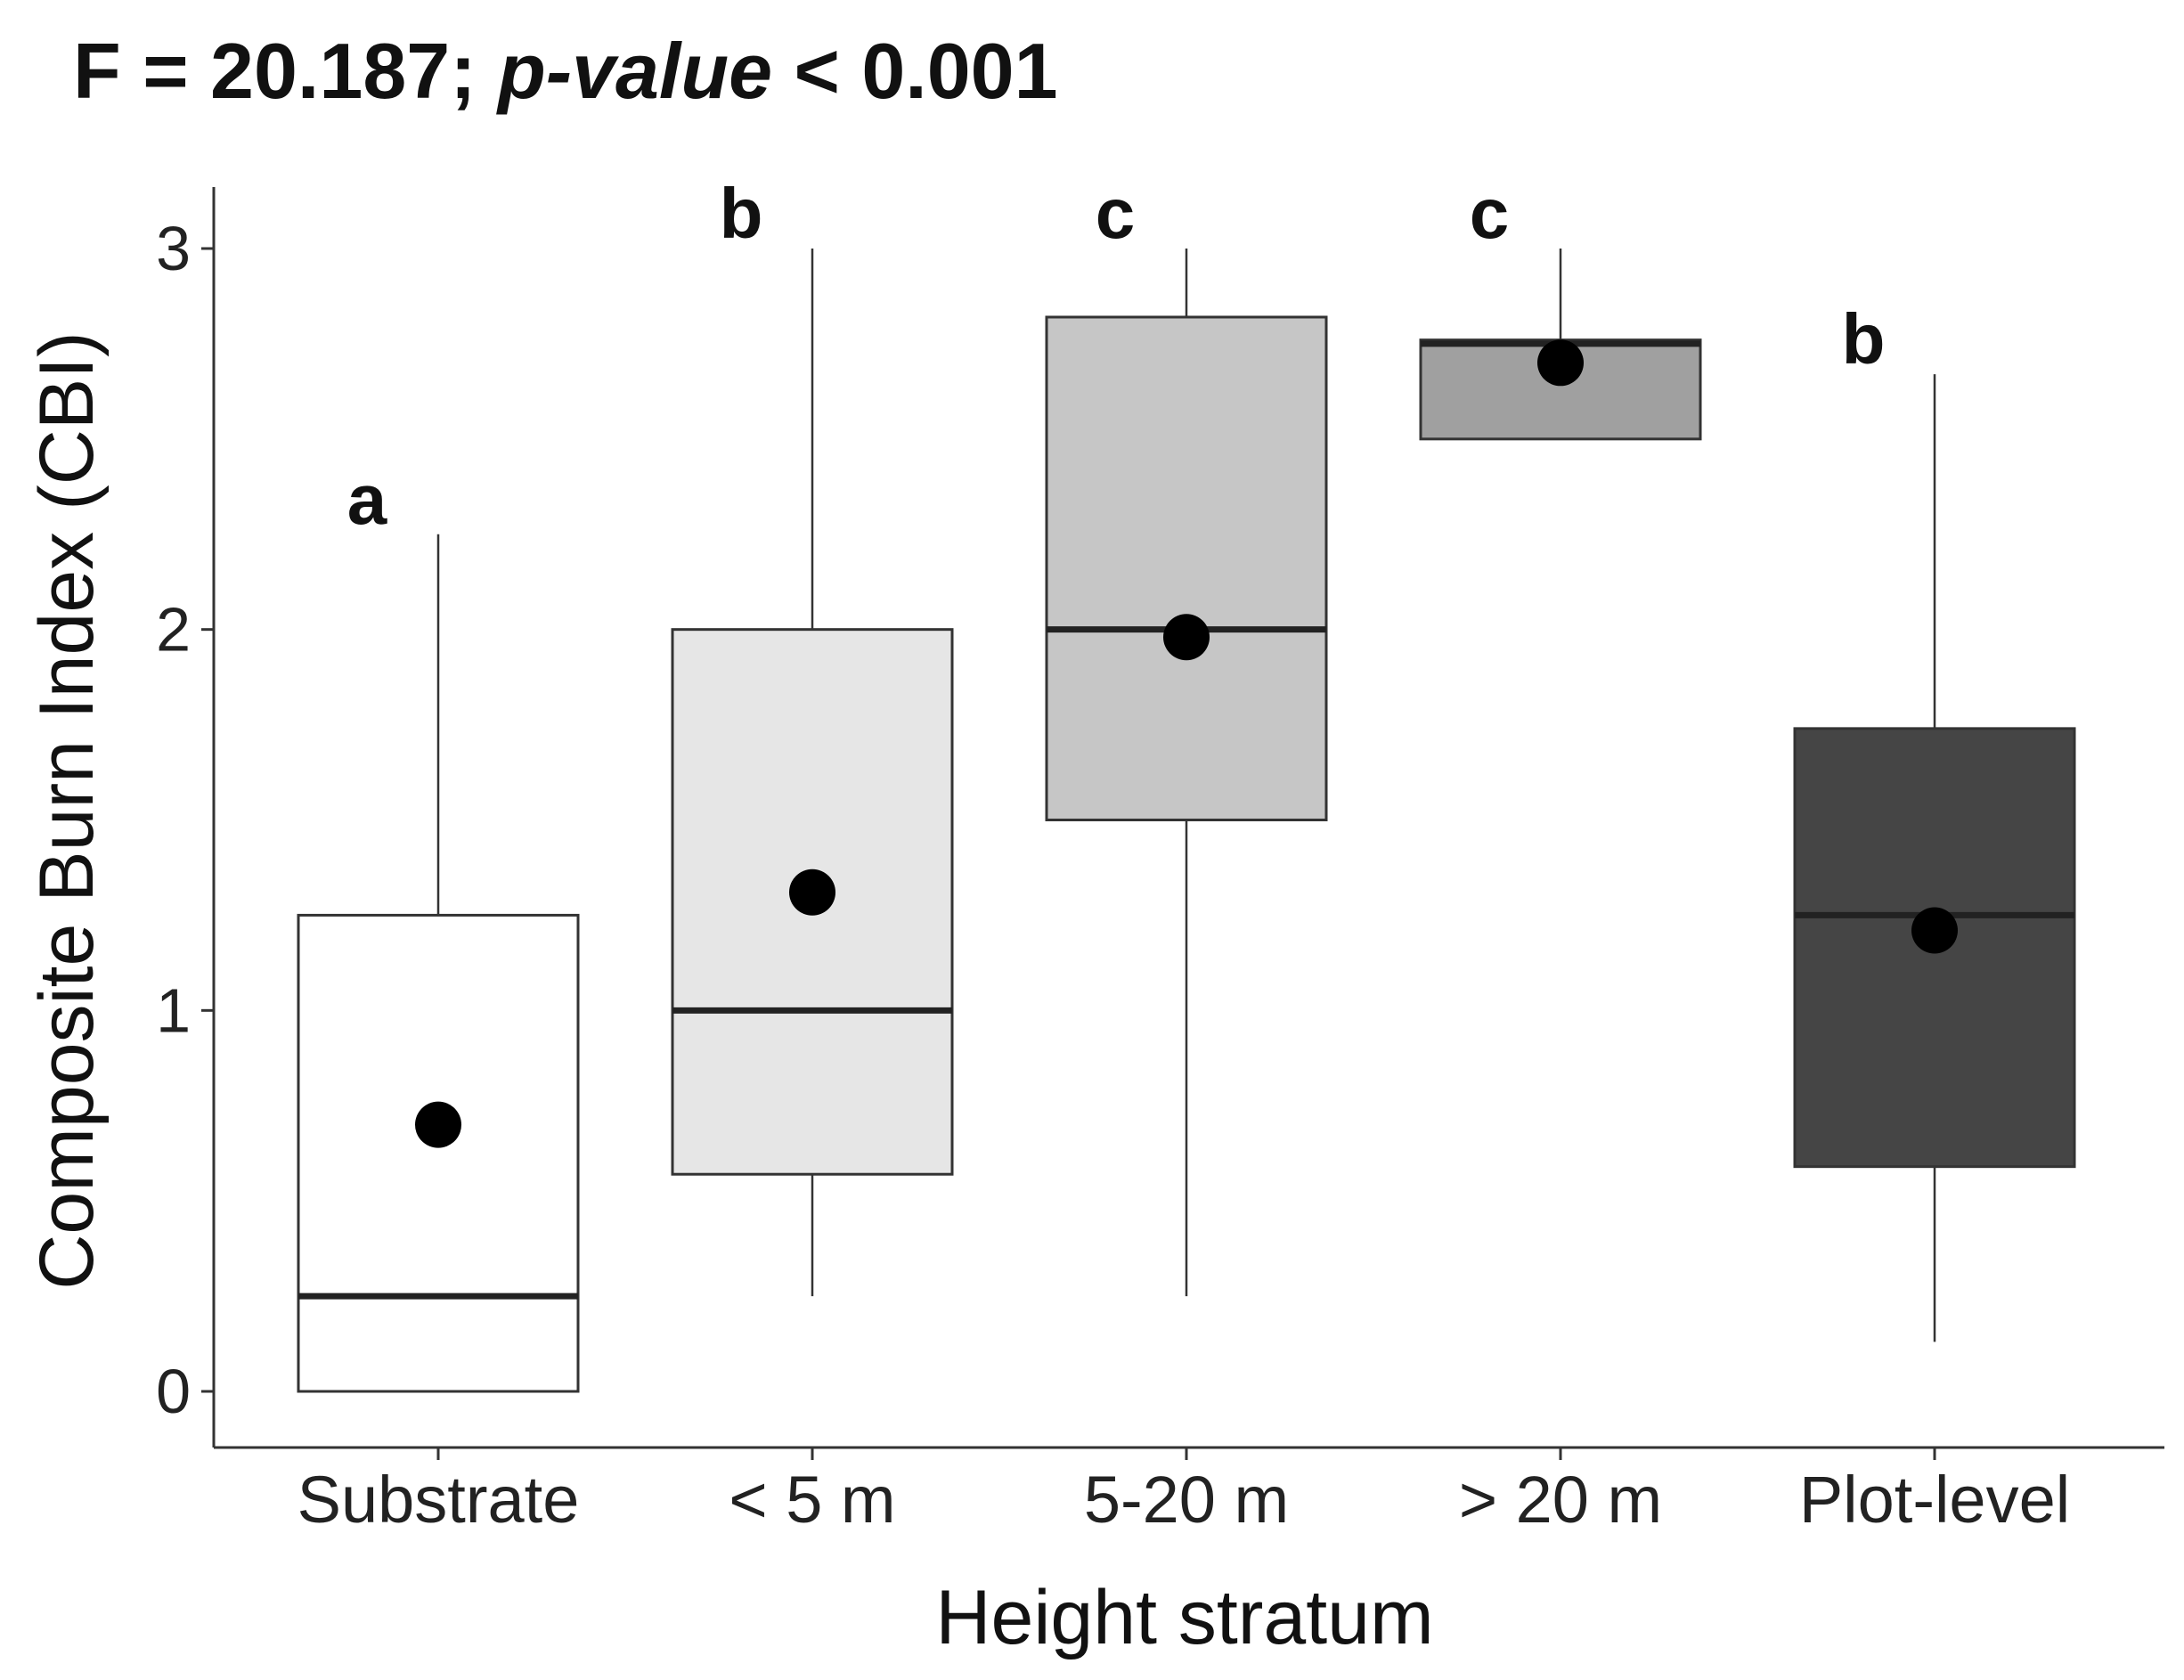 The image size is (2184, 1680). Describe the element at coordinates (438, 1500) in the screenshot. I see `x-tick-label-0: Substrate` at that location.